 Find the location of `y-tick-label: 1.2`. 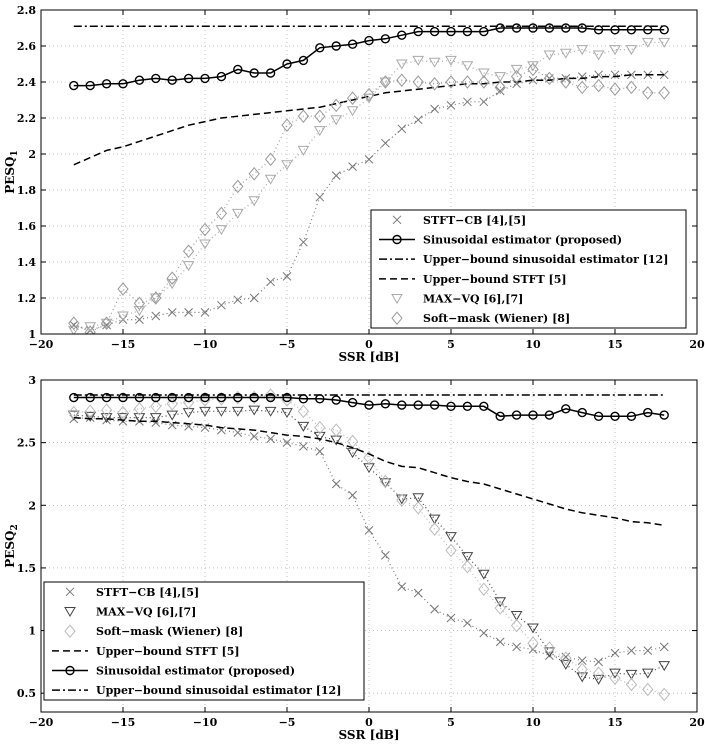

y-tick-label: 1.2 is located at coordinates (26, 298).